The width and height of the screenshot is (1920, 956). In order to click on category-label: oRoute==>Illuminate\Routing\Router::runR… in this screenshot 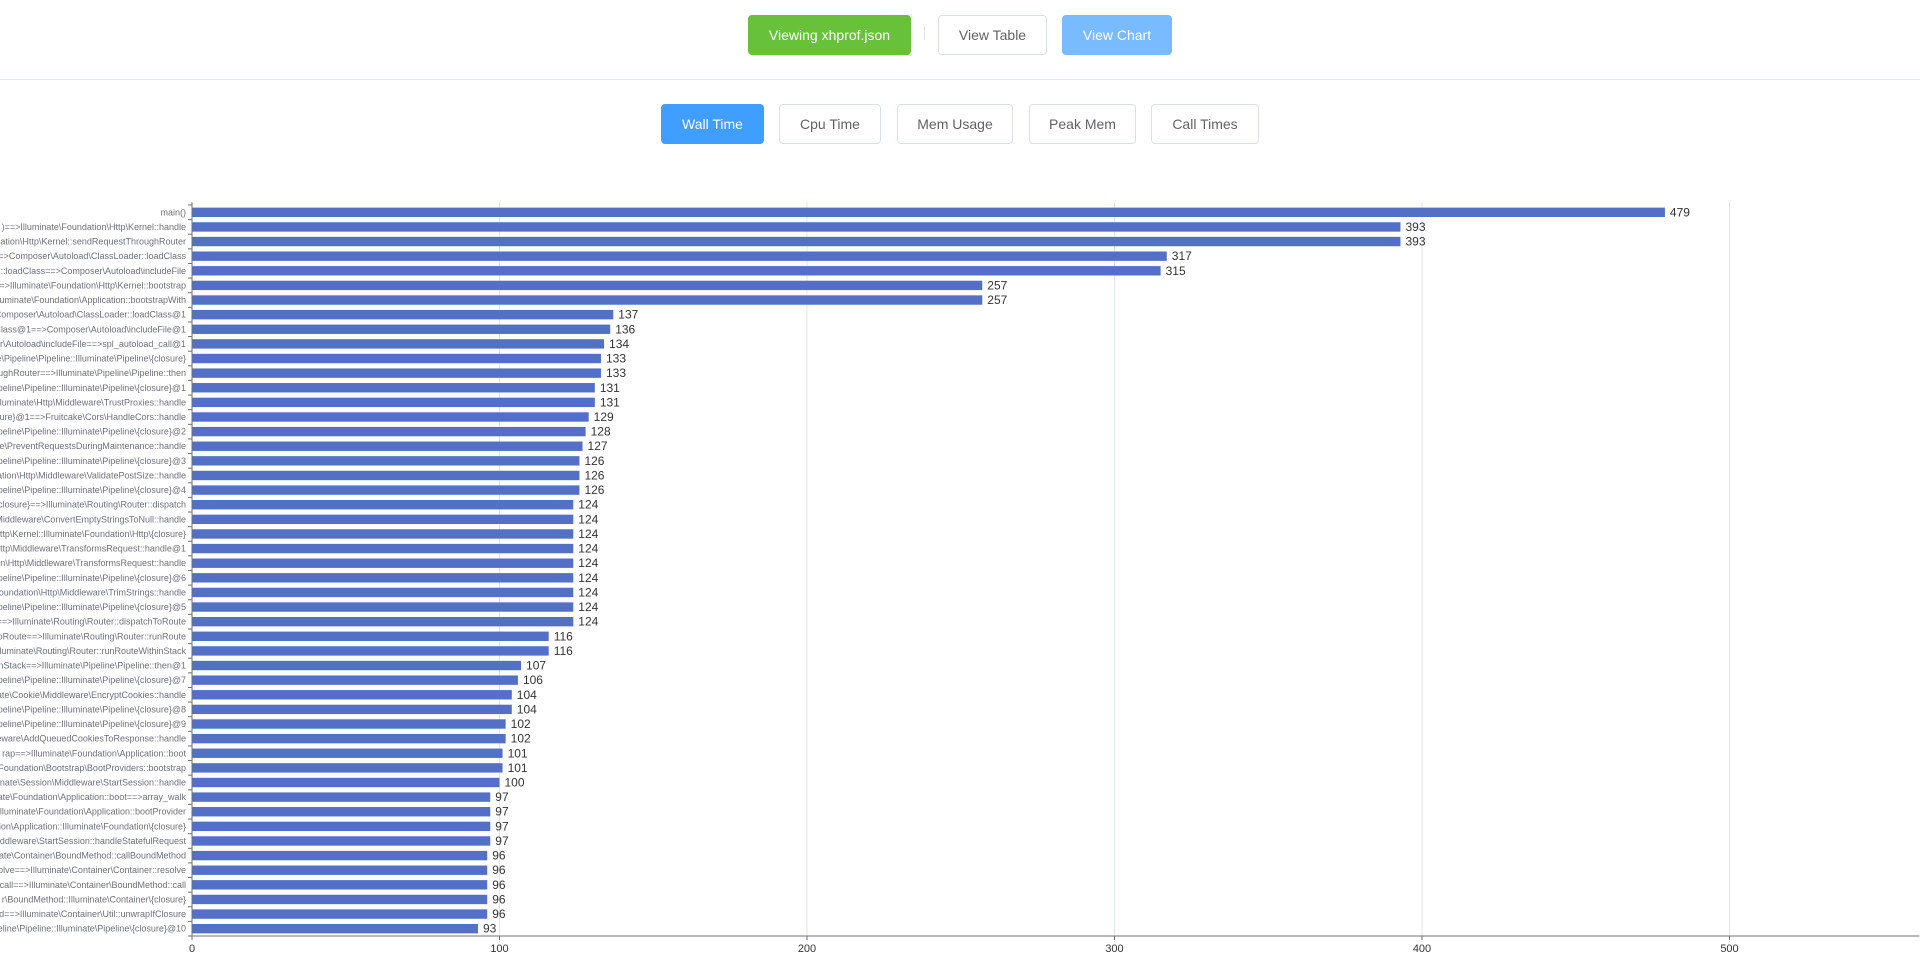, I will do `click(93, 636)`.